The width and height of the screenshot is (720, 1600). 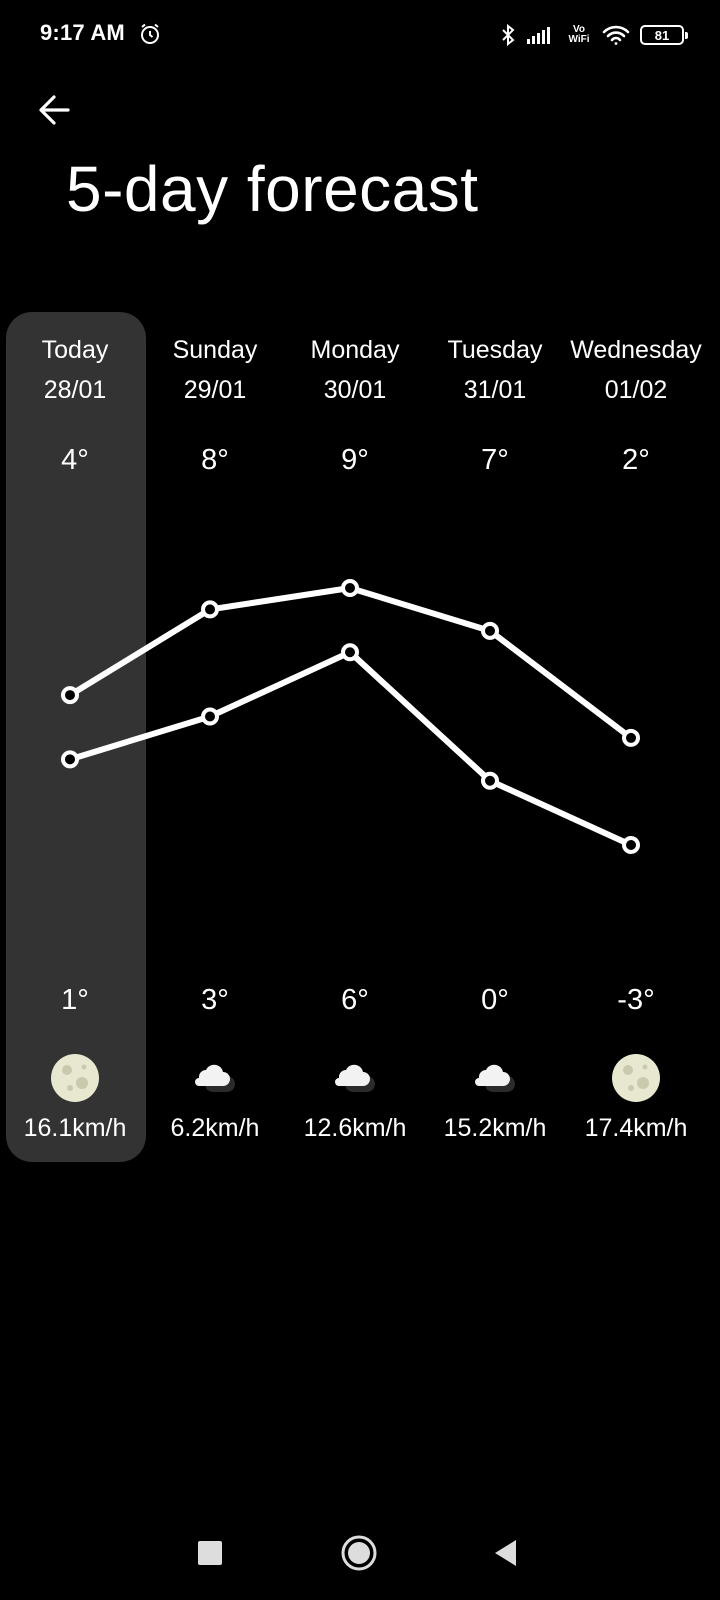 What do you see at coordinates (616, 35) in the screenshot?
I see `wifi-icon` at bounding box center [616, 35].